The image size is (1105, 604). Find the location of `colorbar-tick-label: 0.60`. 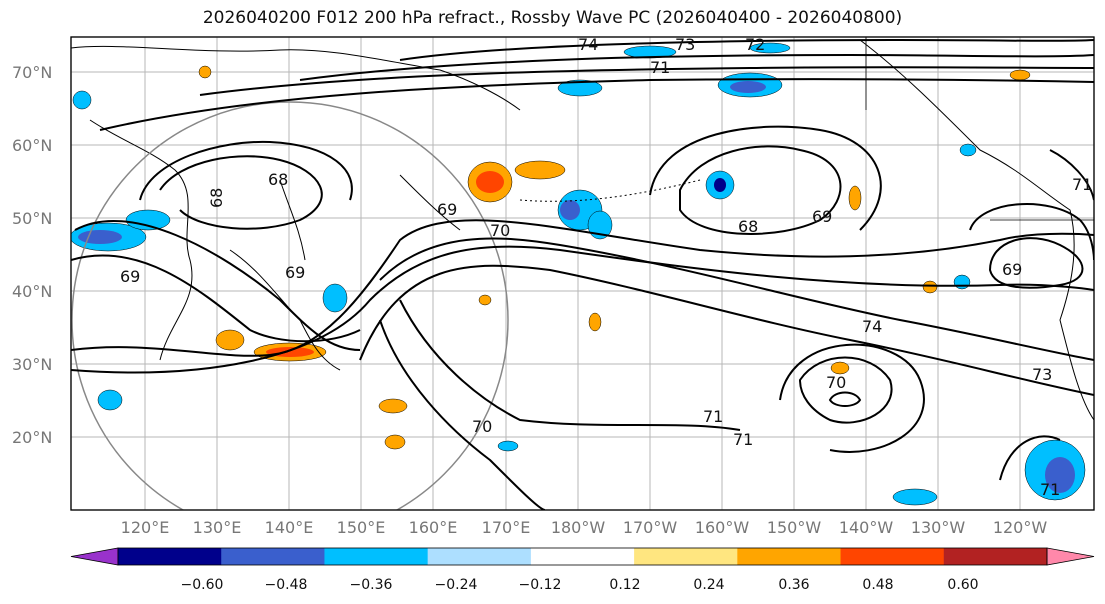

colorbar-tick-label: 0.60 is located at coordinates (962, 585).